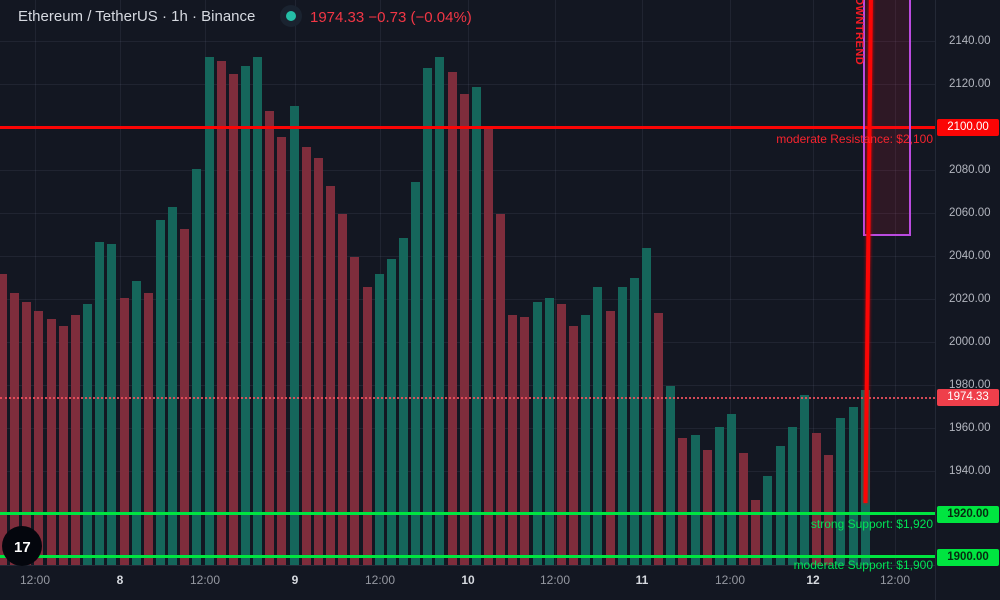 This screenshot has height=600, width=1000. Describe the element at coordinates (642, 580) in the screenshot. I see `time-tick-label: 11` at that location.